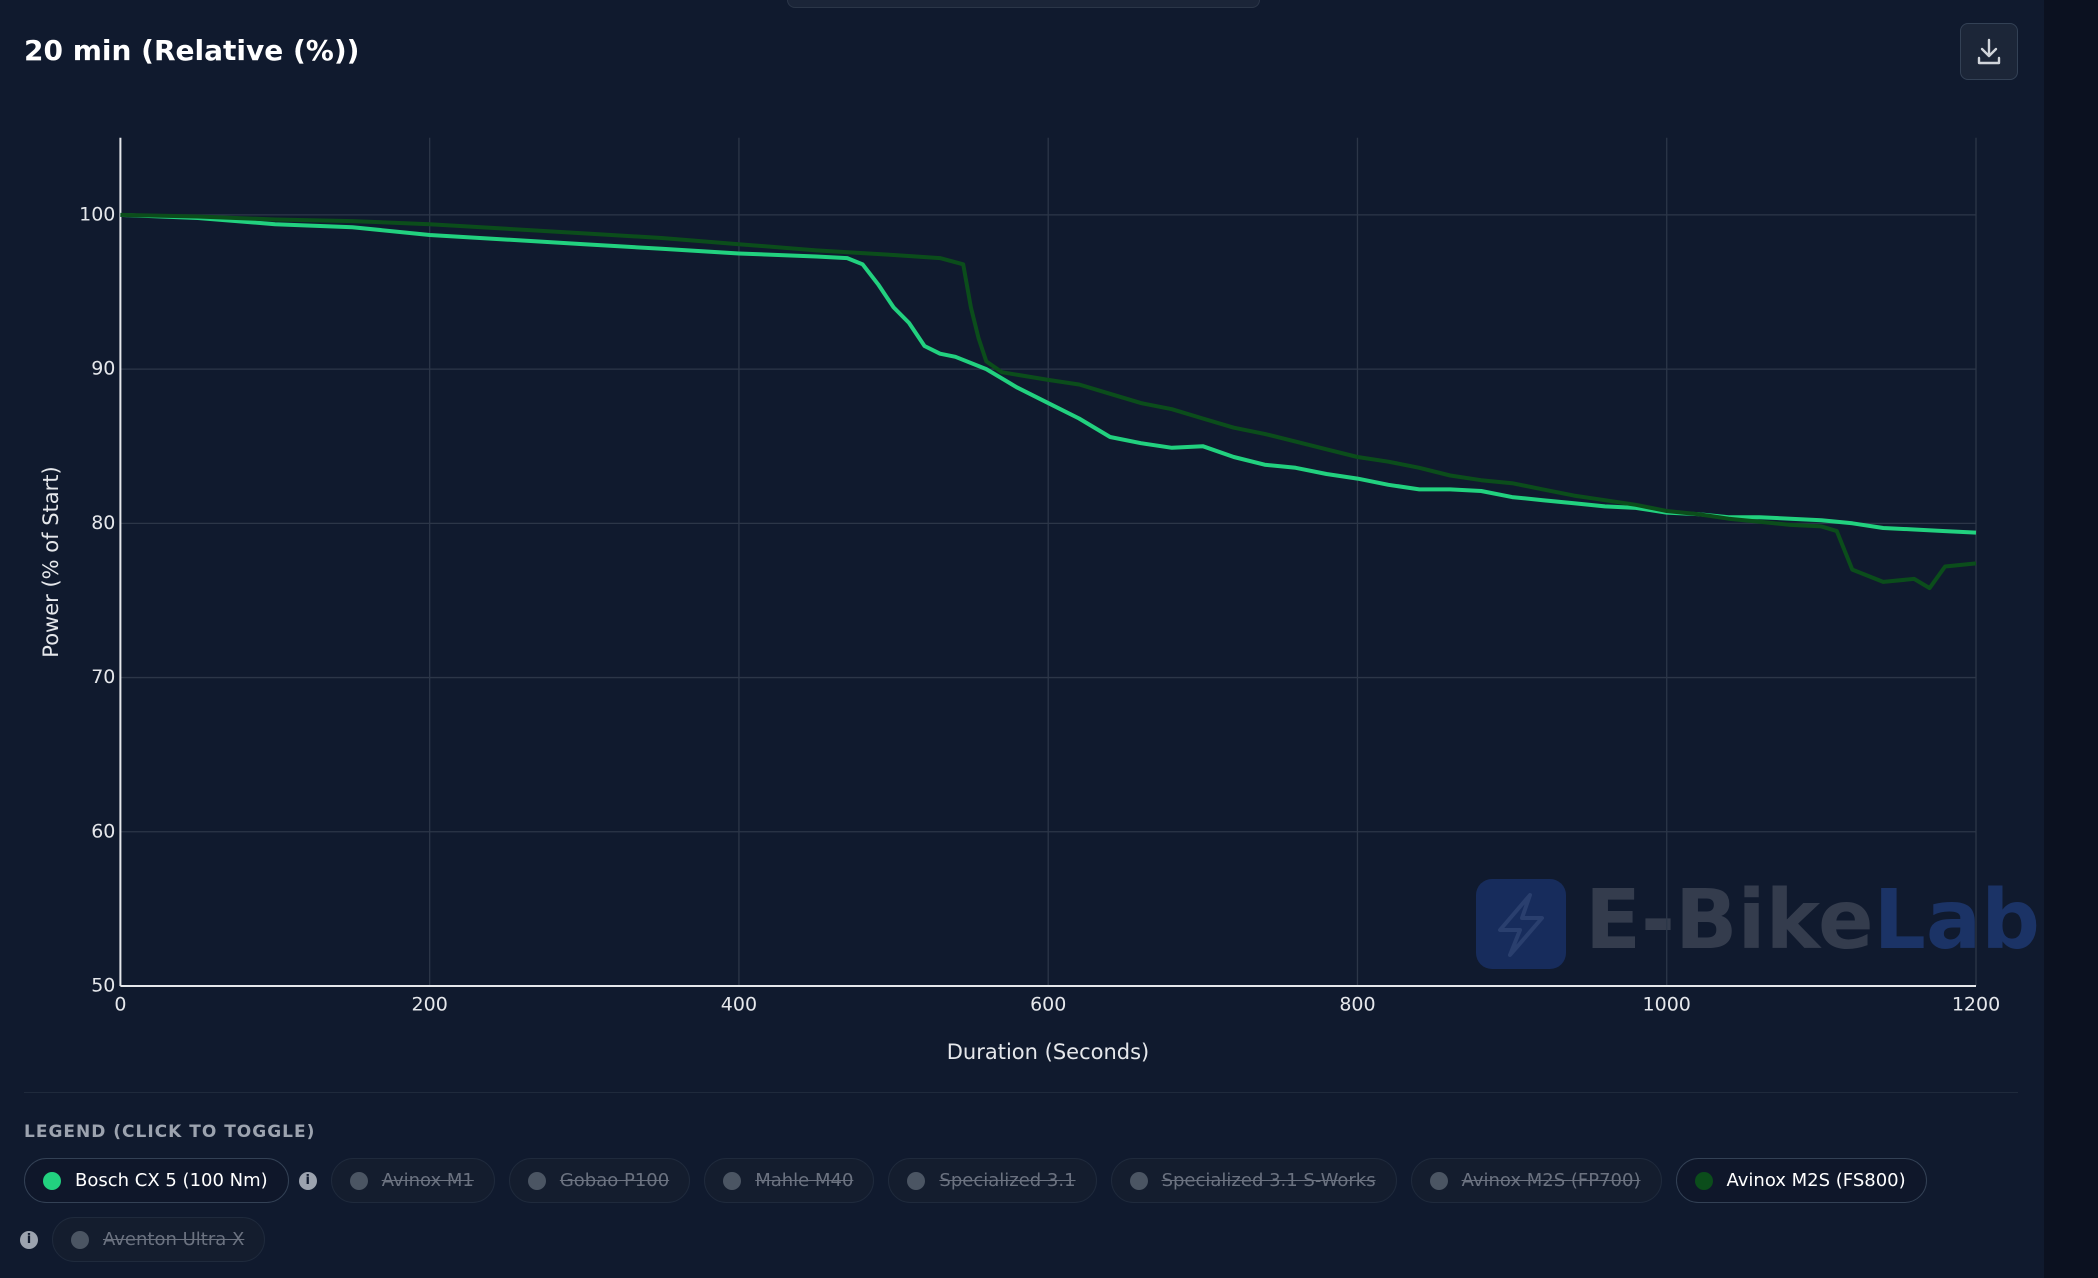 This screenshot has height=1278, width=2098. Describe the element at coordinates (430, 1005) in the screenshot. I see `x-tick-label: 200` at that location.